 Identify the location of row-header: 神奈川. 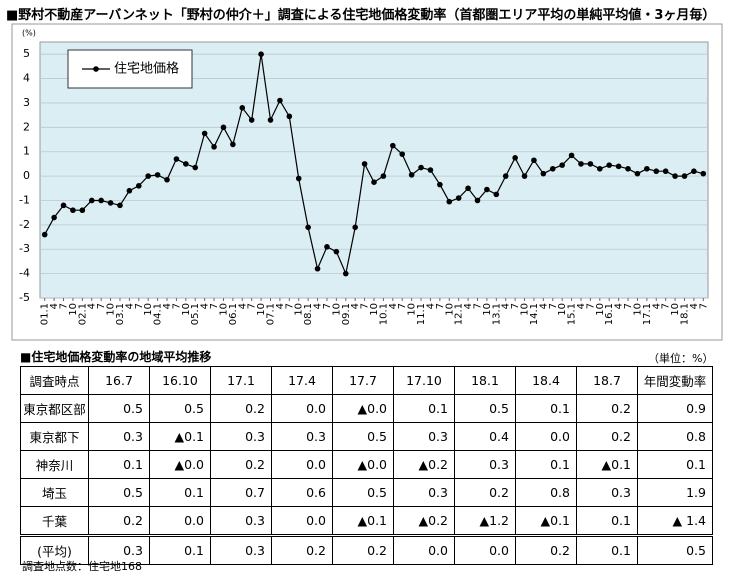
(54, 464).